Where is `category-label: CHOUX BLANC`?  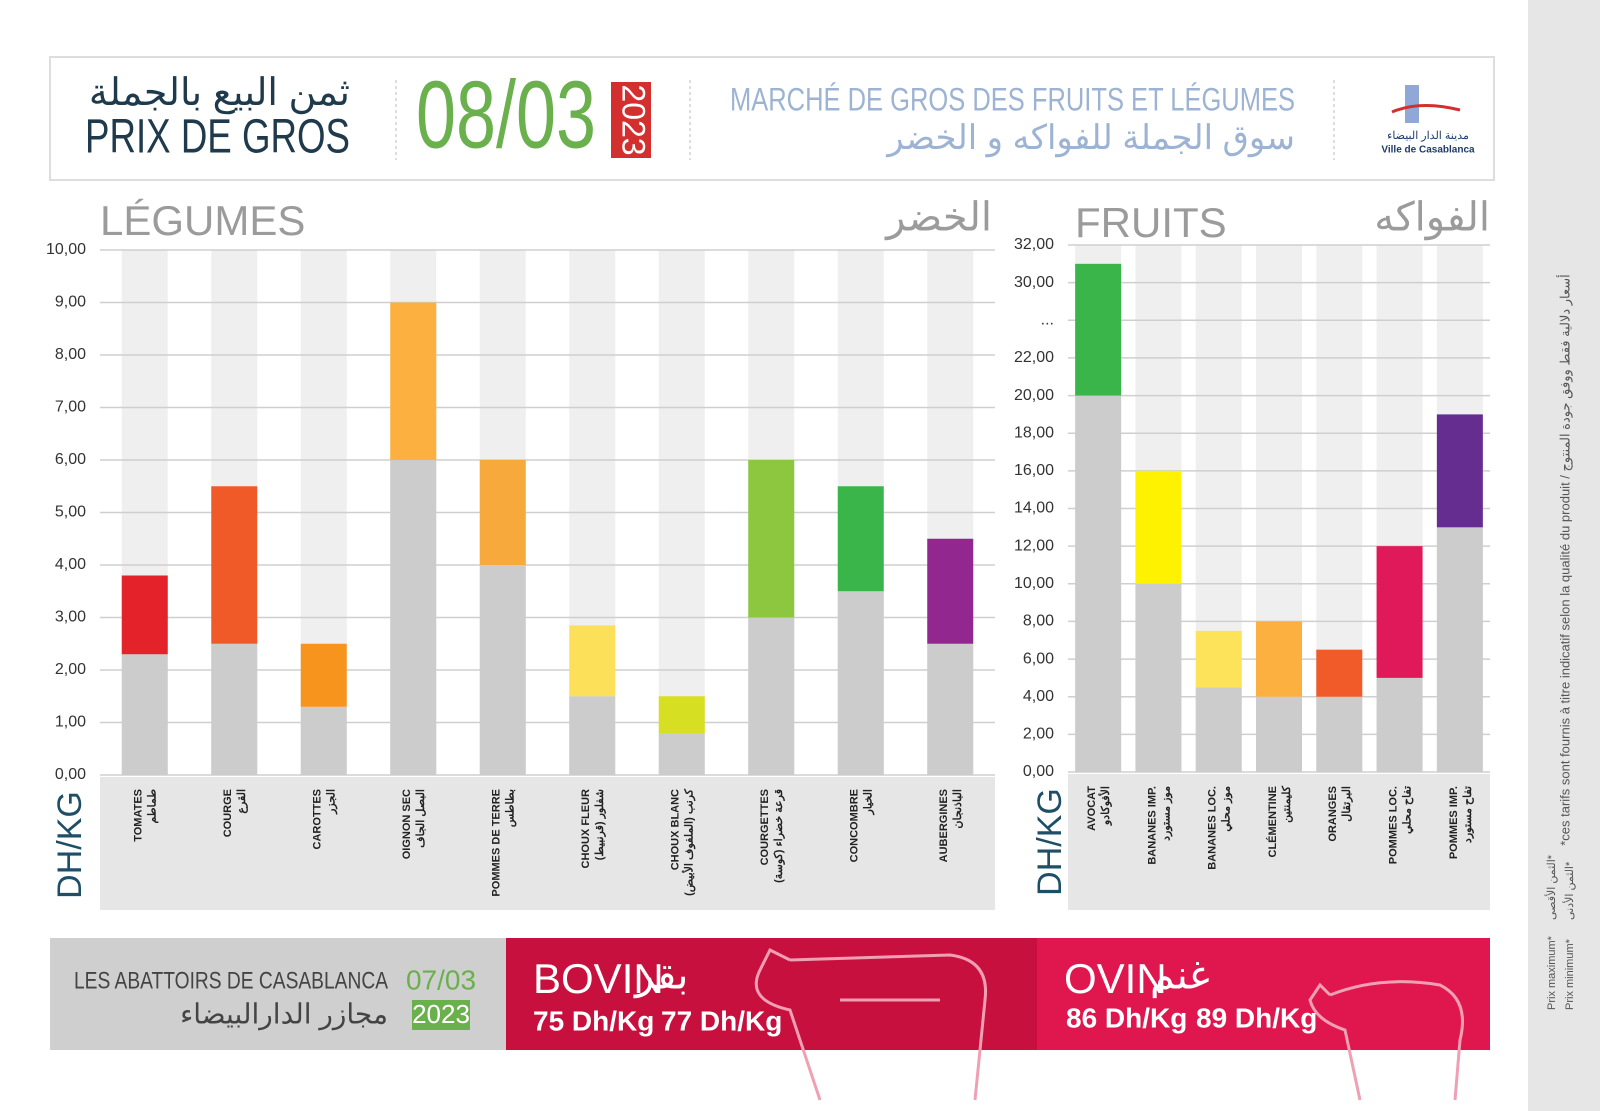
category-label: CHOUX BLANC is located at coordinates (676, 829).